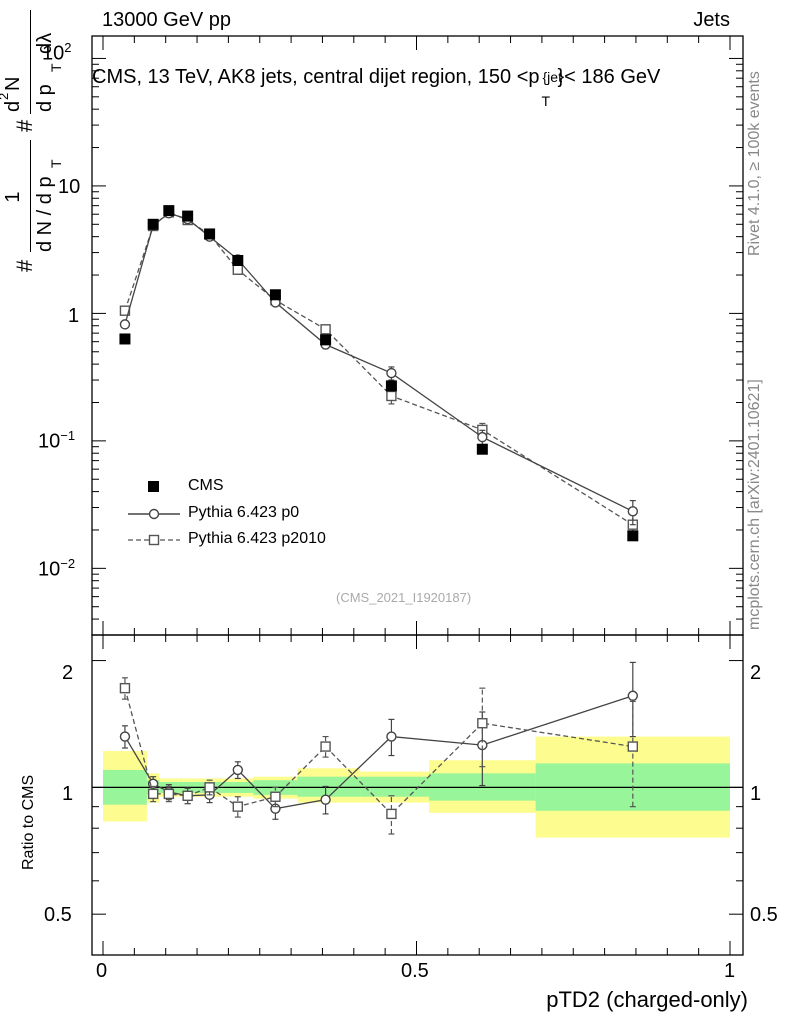 The image size is (786, 1024). What do you see at coordinates (68, 794) in the screenshot?
I see `ratio-y-tick-label-1-left: 1` at bounding box center [68, 794].